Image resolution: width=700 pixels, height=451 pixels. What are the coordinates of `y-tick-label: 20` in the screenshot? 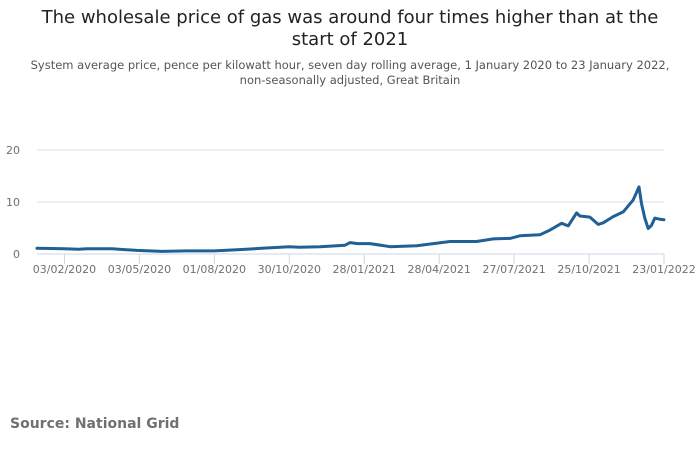 It's located at (13, 150).